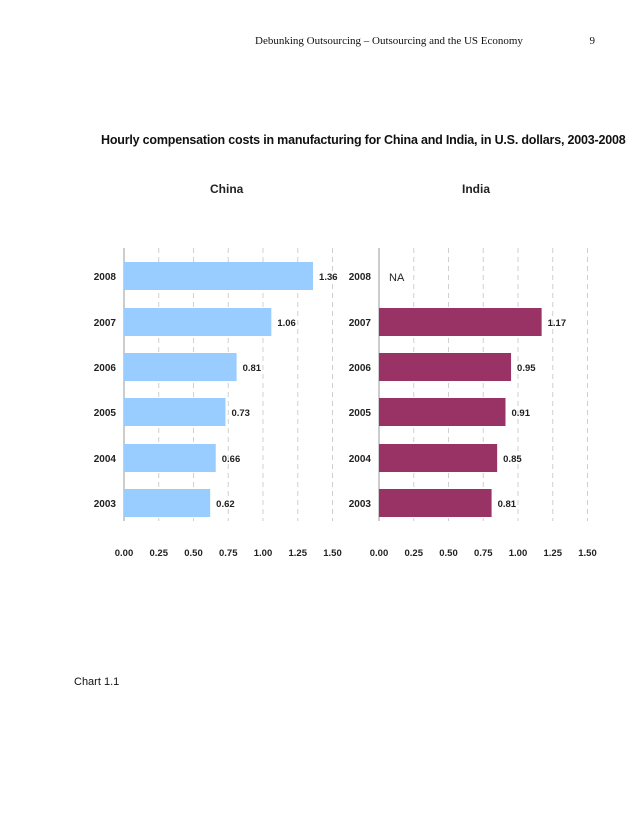  Describe the element at coordinates (520, 413) in the screenshot. I see `data-label-india: 0.91` at that location.